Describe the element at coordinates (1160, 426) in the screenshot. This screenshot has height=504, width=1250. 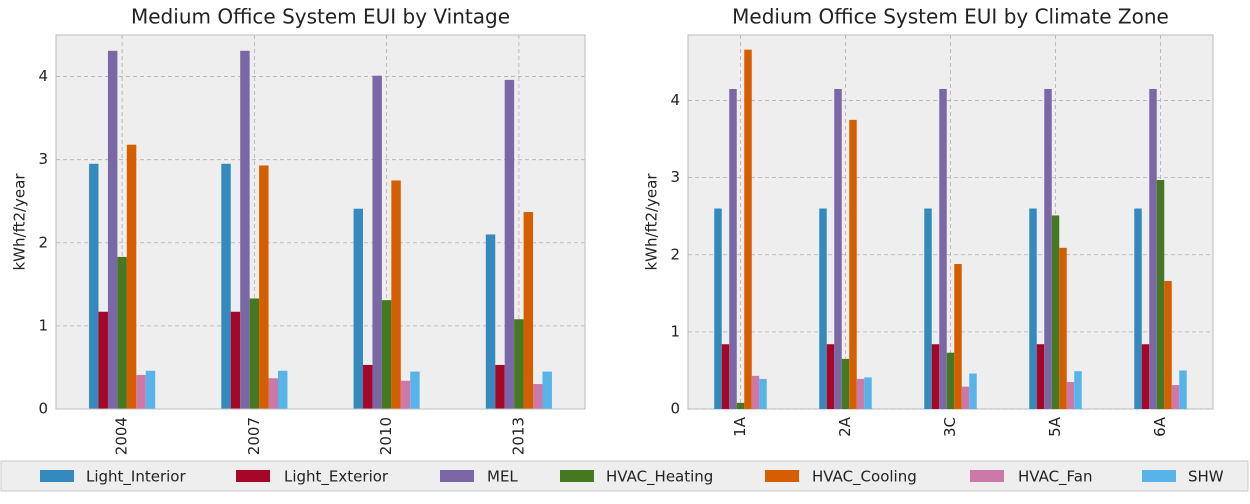
I see `x-tick-label: 6A` at that location.